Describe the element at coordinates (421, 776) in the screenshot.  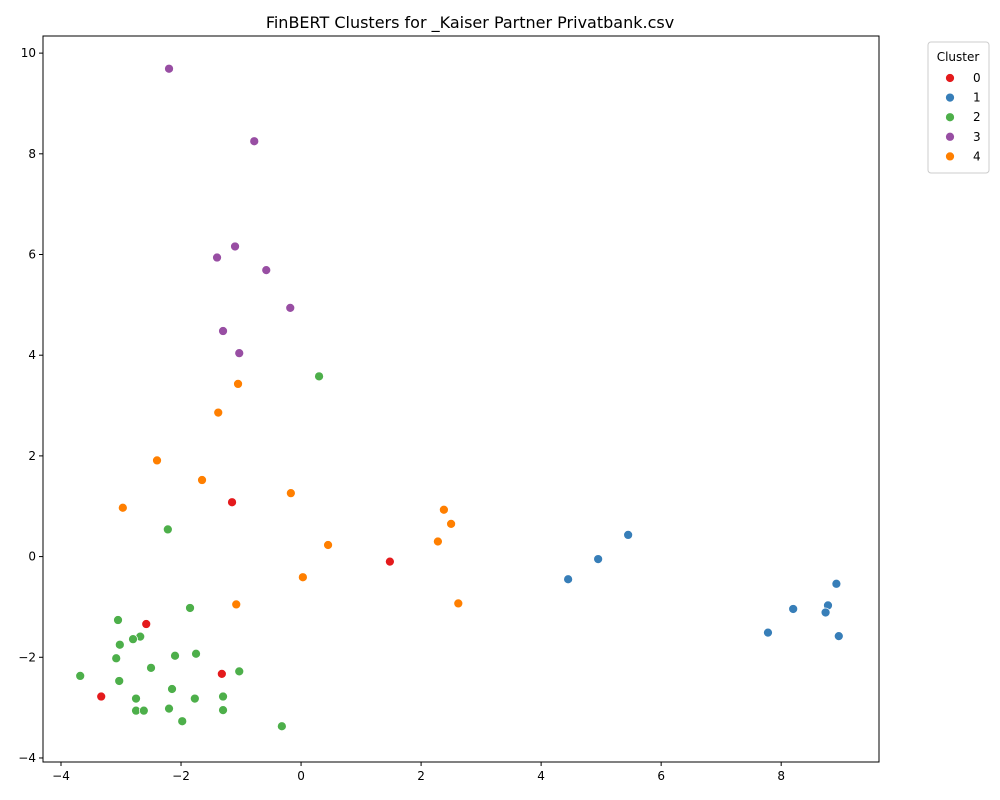
I see `x-tick-label: 2` at that location.